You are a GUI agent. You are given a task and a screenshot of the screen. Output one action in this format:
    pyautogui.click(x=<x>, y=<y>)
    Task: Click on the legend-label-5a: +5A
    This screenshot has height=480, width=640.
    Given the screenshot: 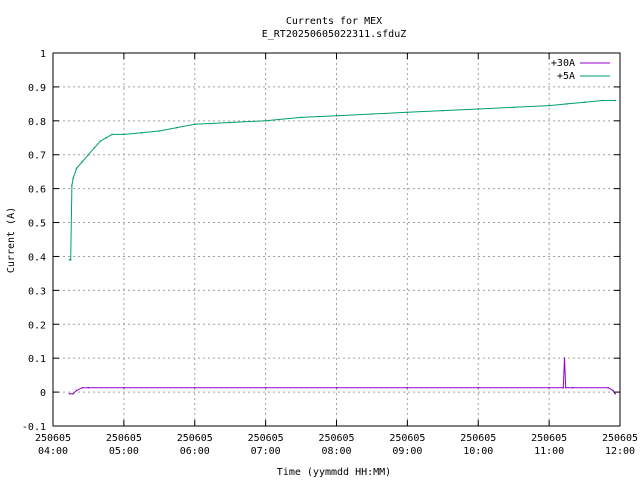 What is the action you would take?
    pyautogui.click(x=566, y=76)
    